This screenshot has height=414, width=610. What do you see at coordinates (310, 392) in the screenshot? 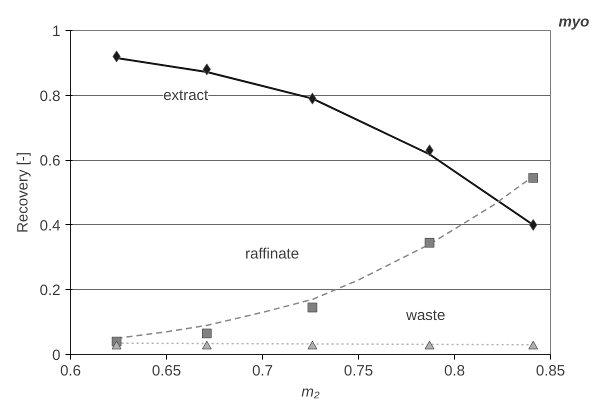
I see `x-axis-title: m₂` at bounding box center [310, 392].